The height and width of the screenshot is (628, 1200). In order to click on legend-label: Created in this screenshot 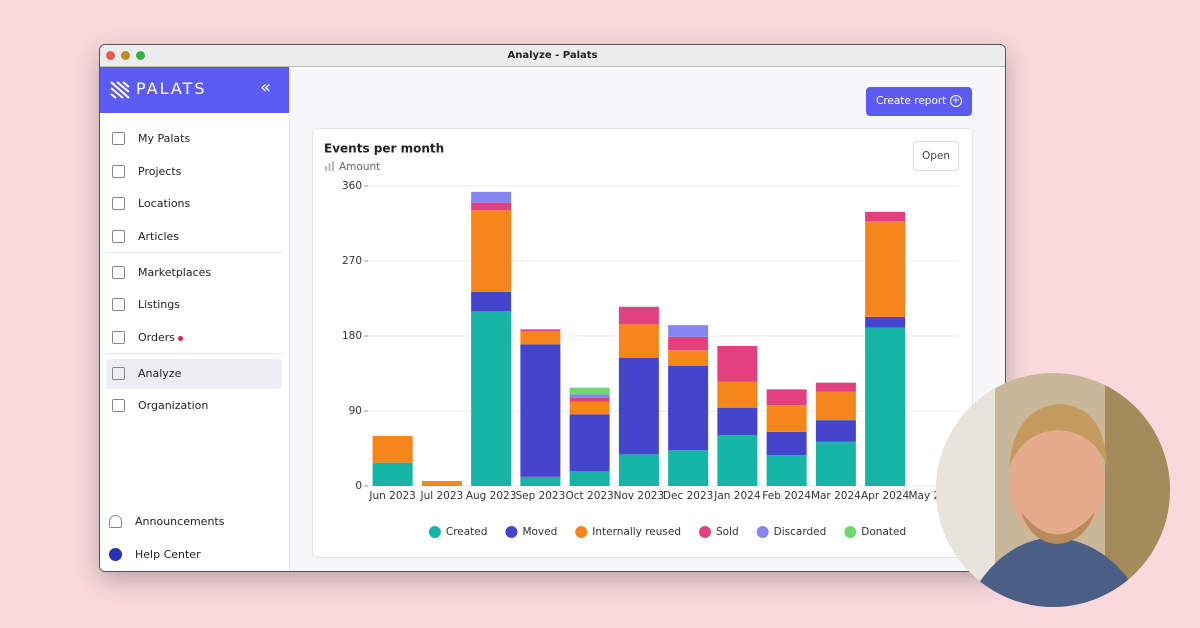, I will do `click(467, 532)`.